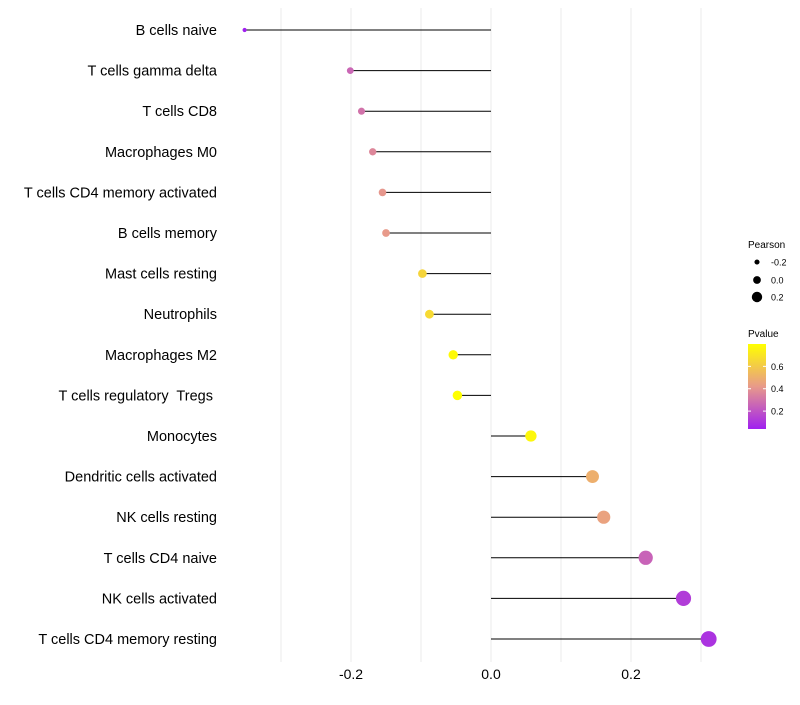 The height and width of the screenshot is (705, 800). What do you see at coordinates (763, 334) in the screenshot?
I see `color-legend-title: Pvalue` at bounding box center [763, 334].